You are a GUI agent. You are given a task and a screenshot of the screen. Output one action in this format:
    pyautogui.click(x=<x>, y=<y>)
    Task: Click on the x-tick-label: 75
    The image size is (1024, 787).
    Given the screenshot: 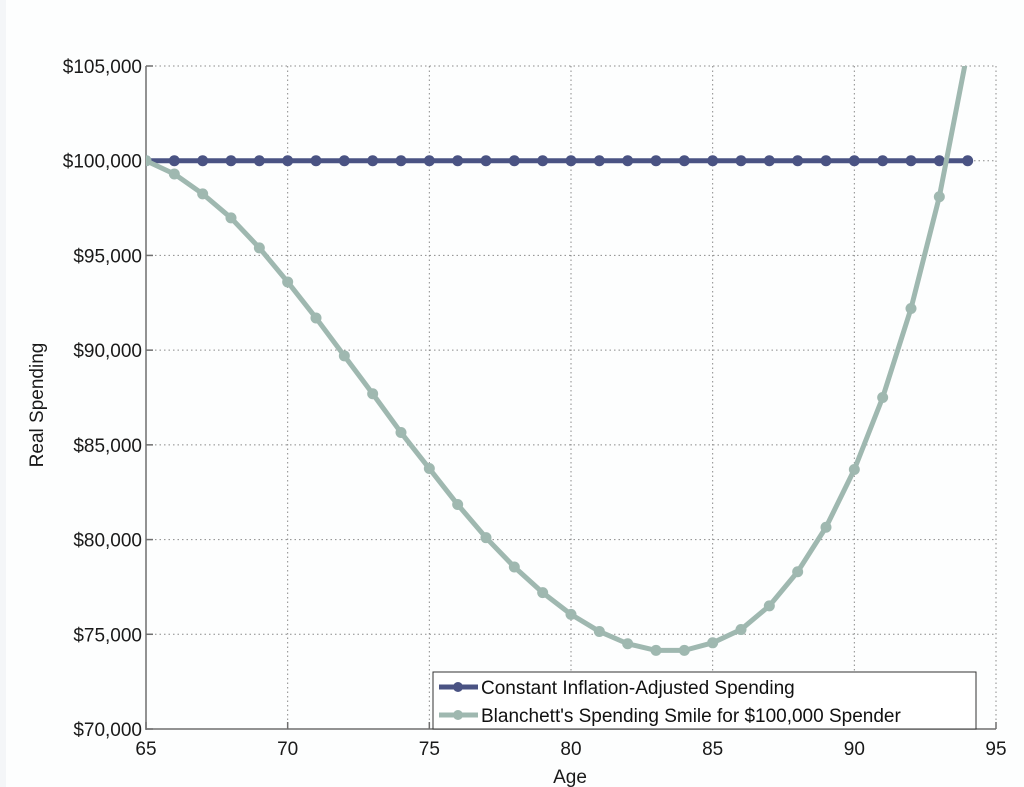 What is the action you would take?
    pyautogui.click(x=429, y=749)
    